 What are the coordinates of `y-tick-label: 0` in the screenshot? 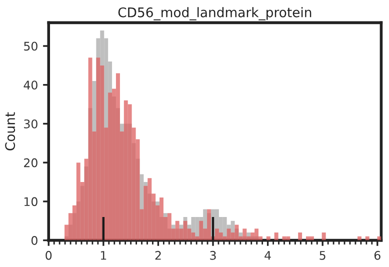 It's located at (34, 240).